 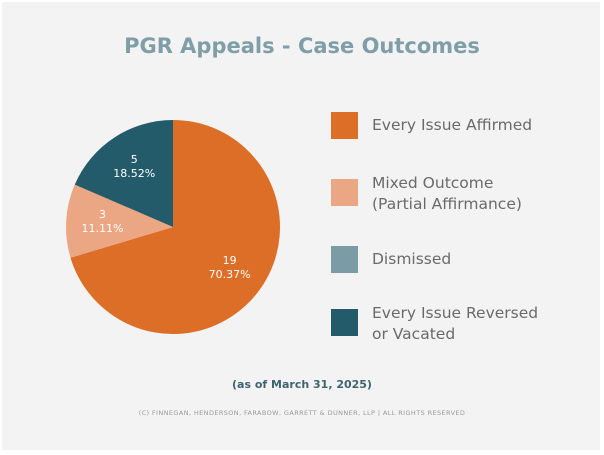 What do you see at coordinates (452, 125) in the screenshot?
I see `legend-label: Every Issue Affirmed` at bounding box center [452, 125].